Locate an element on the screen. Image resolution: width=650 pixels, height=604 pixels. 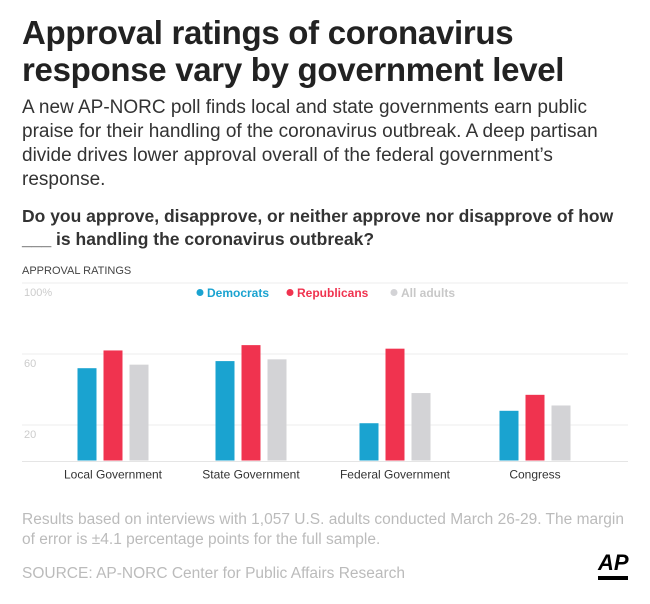
legend-label: Democrats is located at coordinates (238, 293).